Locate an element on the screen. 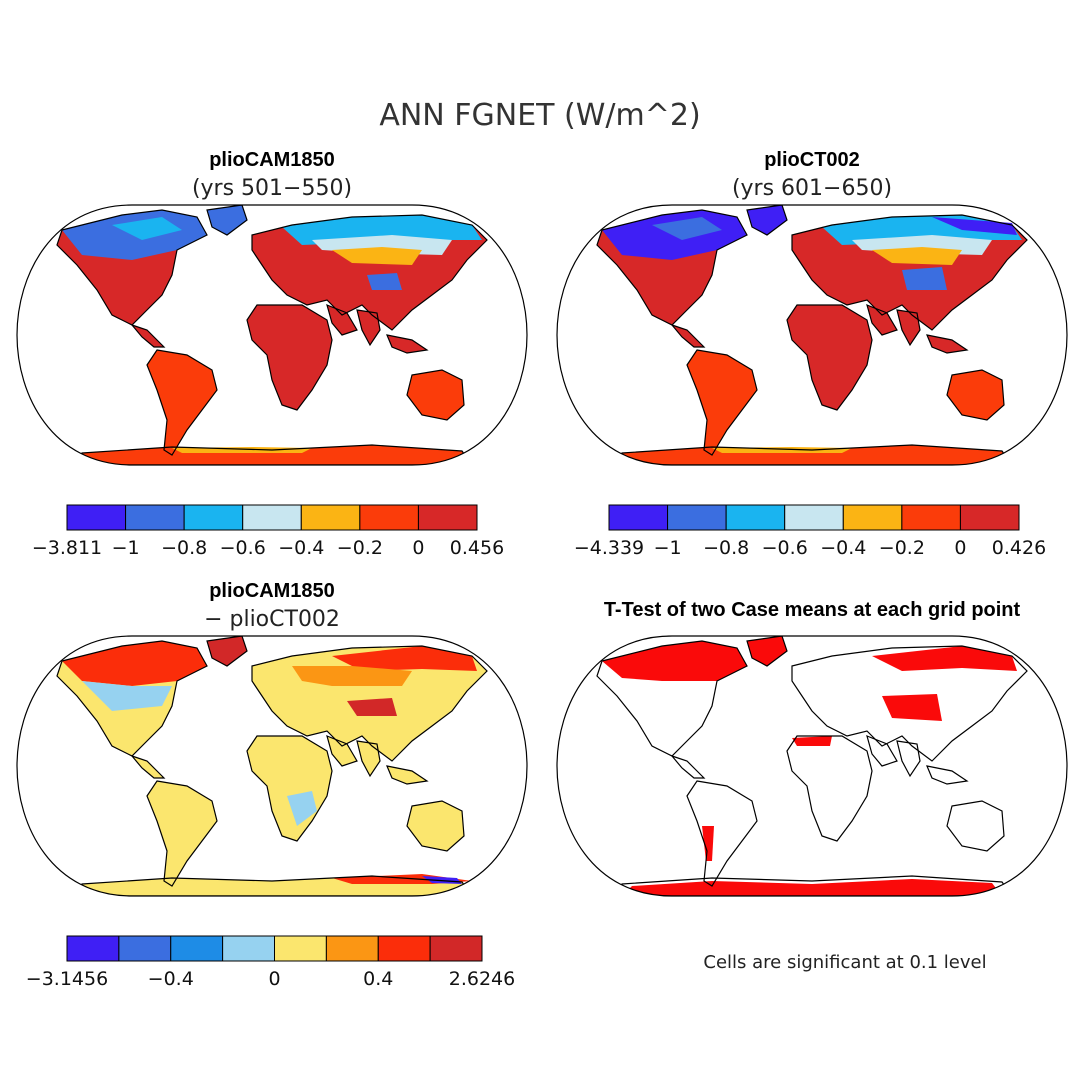 The image size is (1080, 1080). colorbar-tick-label: 0.426 is located at coordinates (1019, 548).